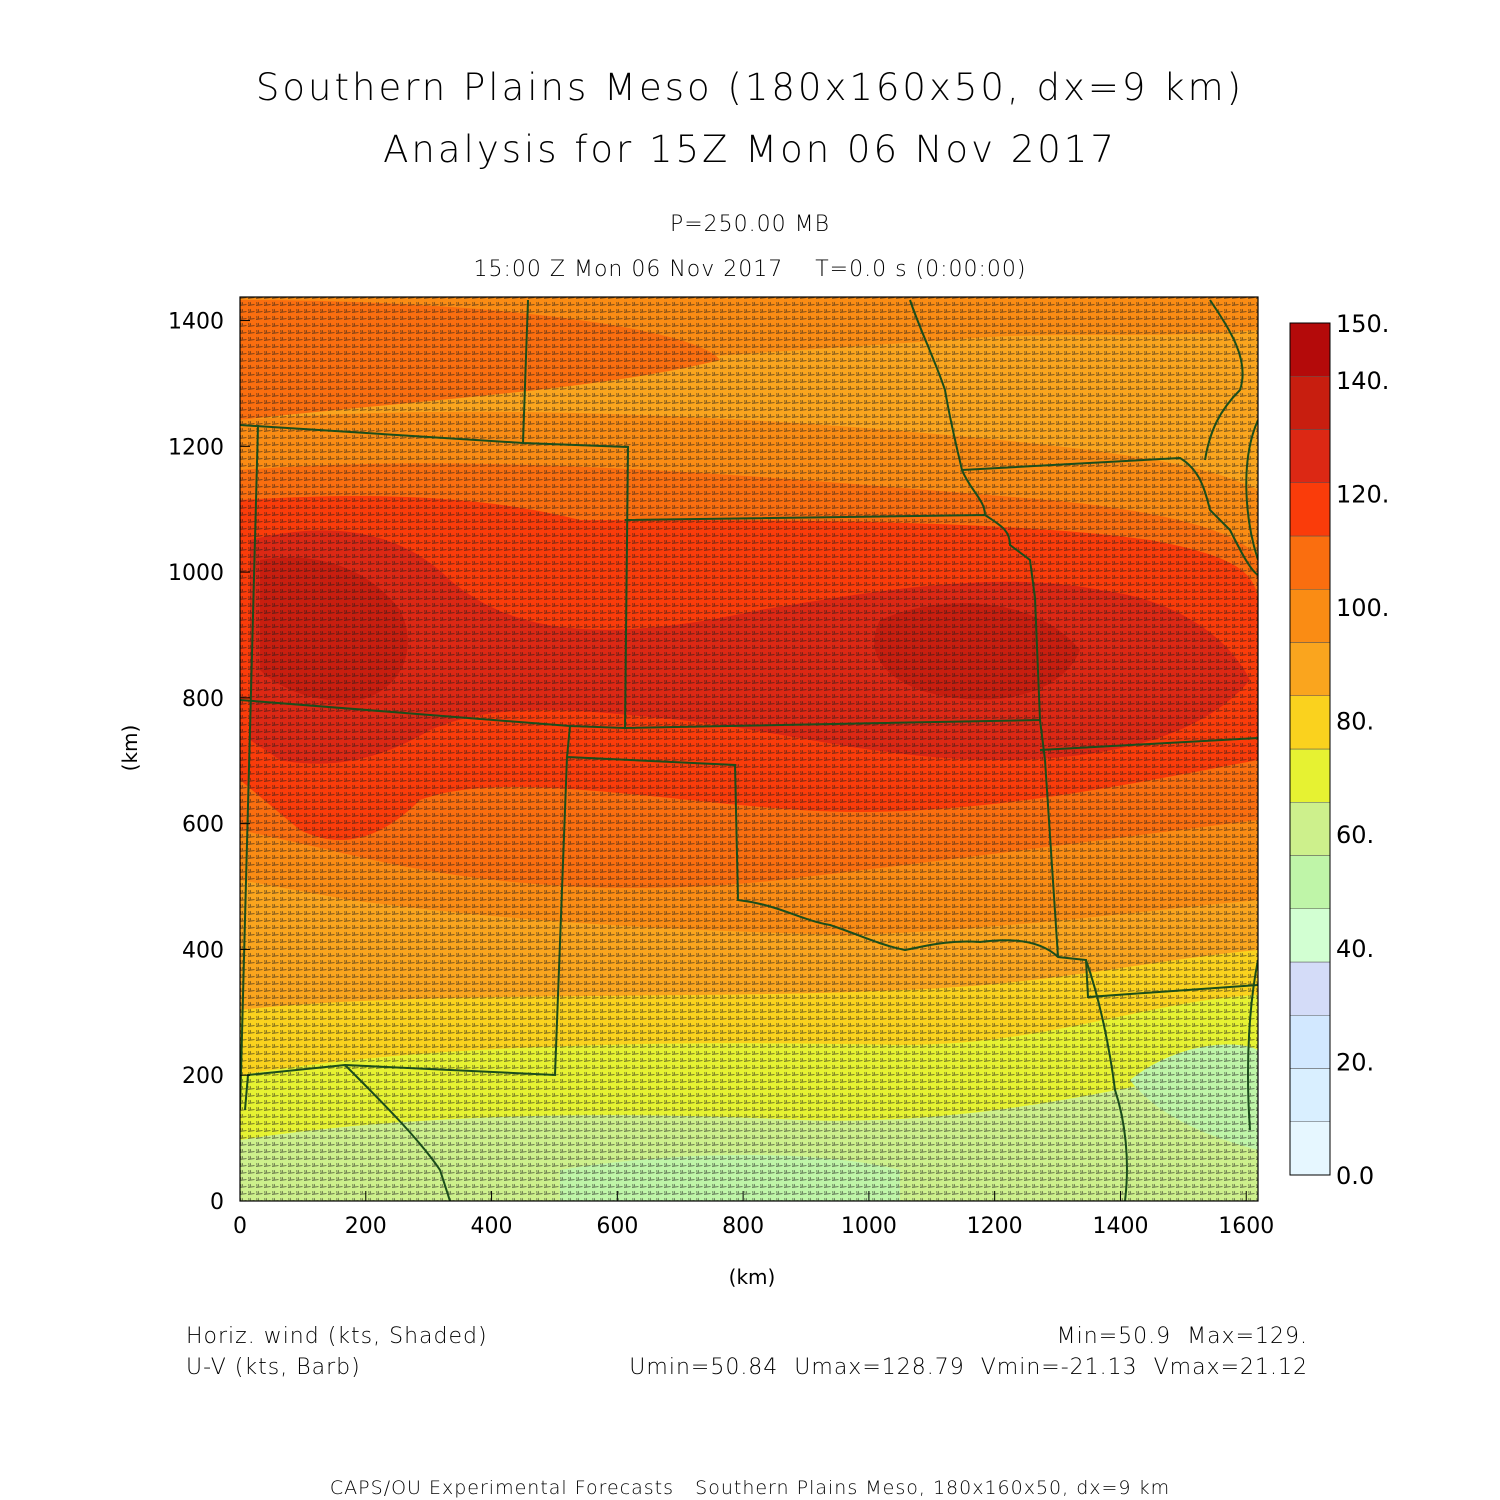  I want to click on x-tick-label: 800, so click(743, 1226).